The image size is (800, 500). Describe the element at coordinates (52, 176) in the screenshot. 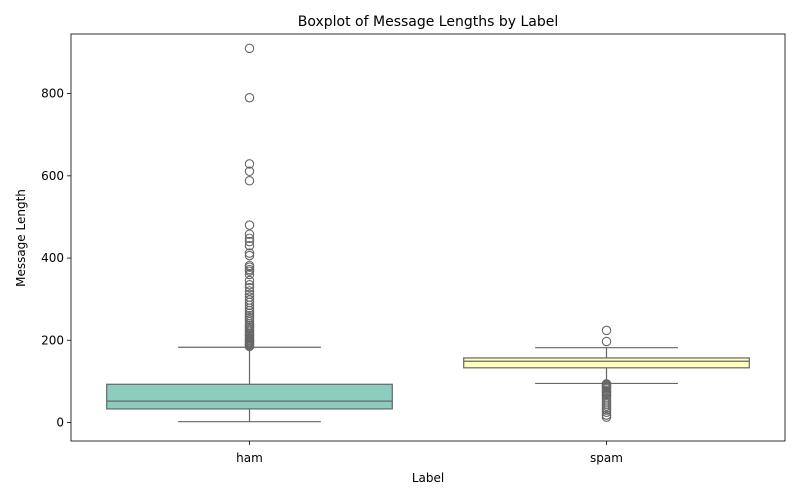

I see `y-tick-label: 600` at that location.